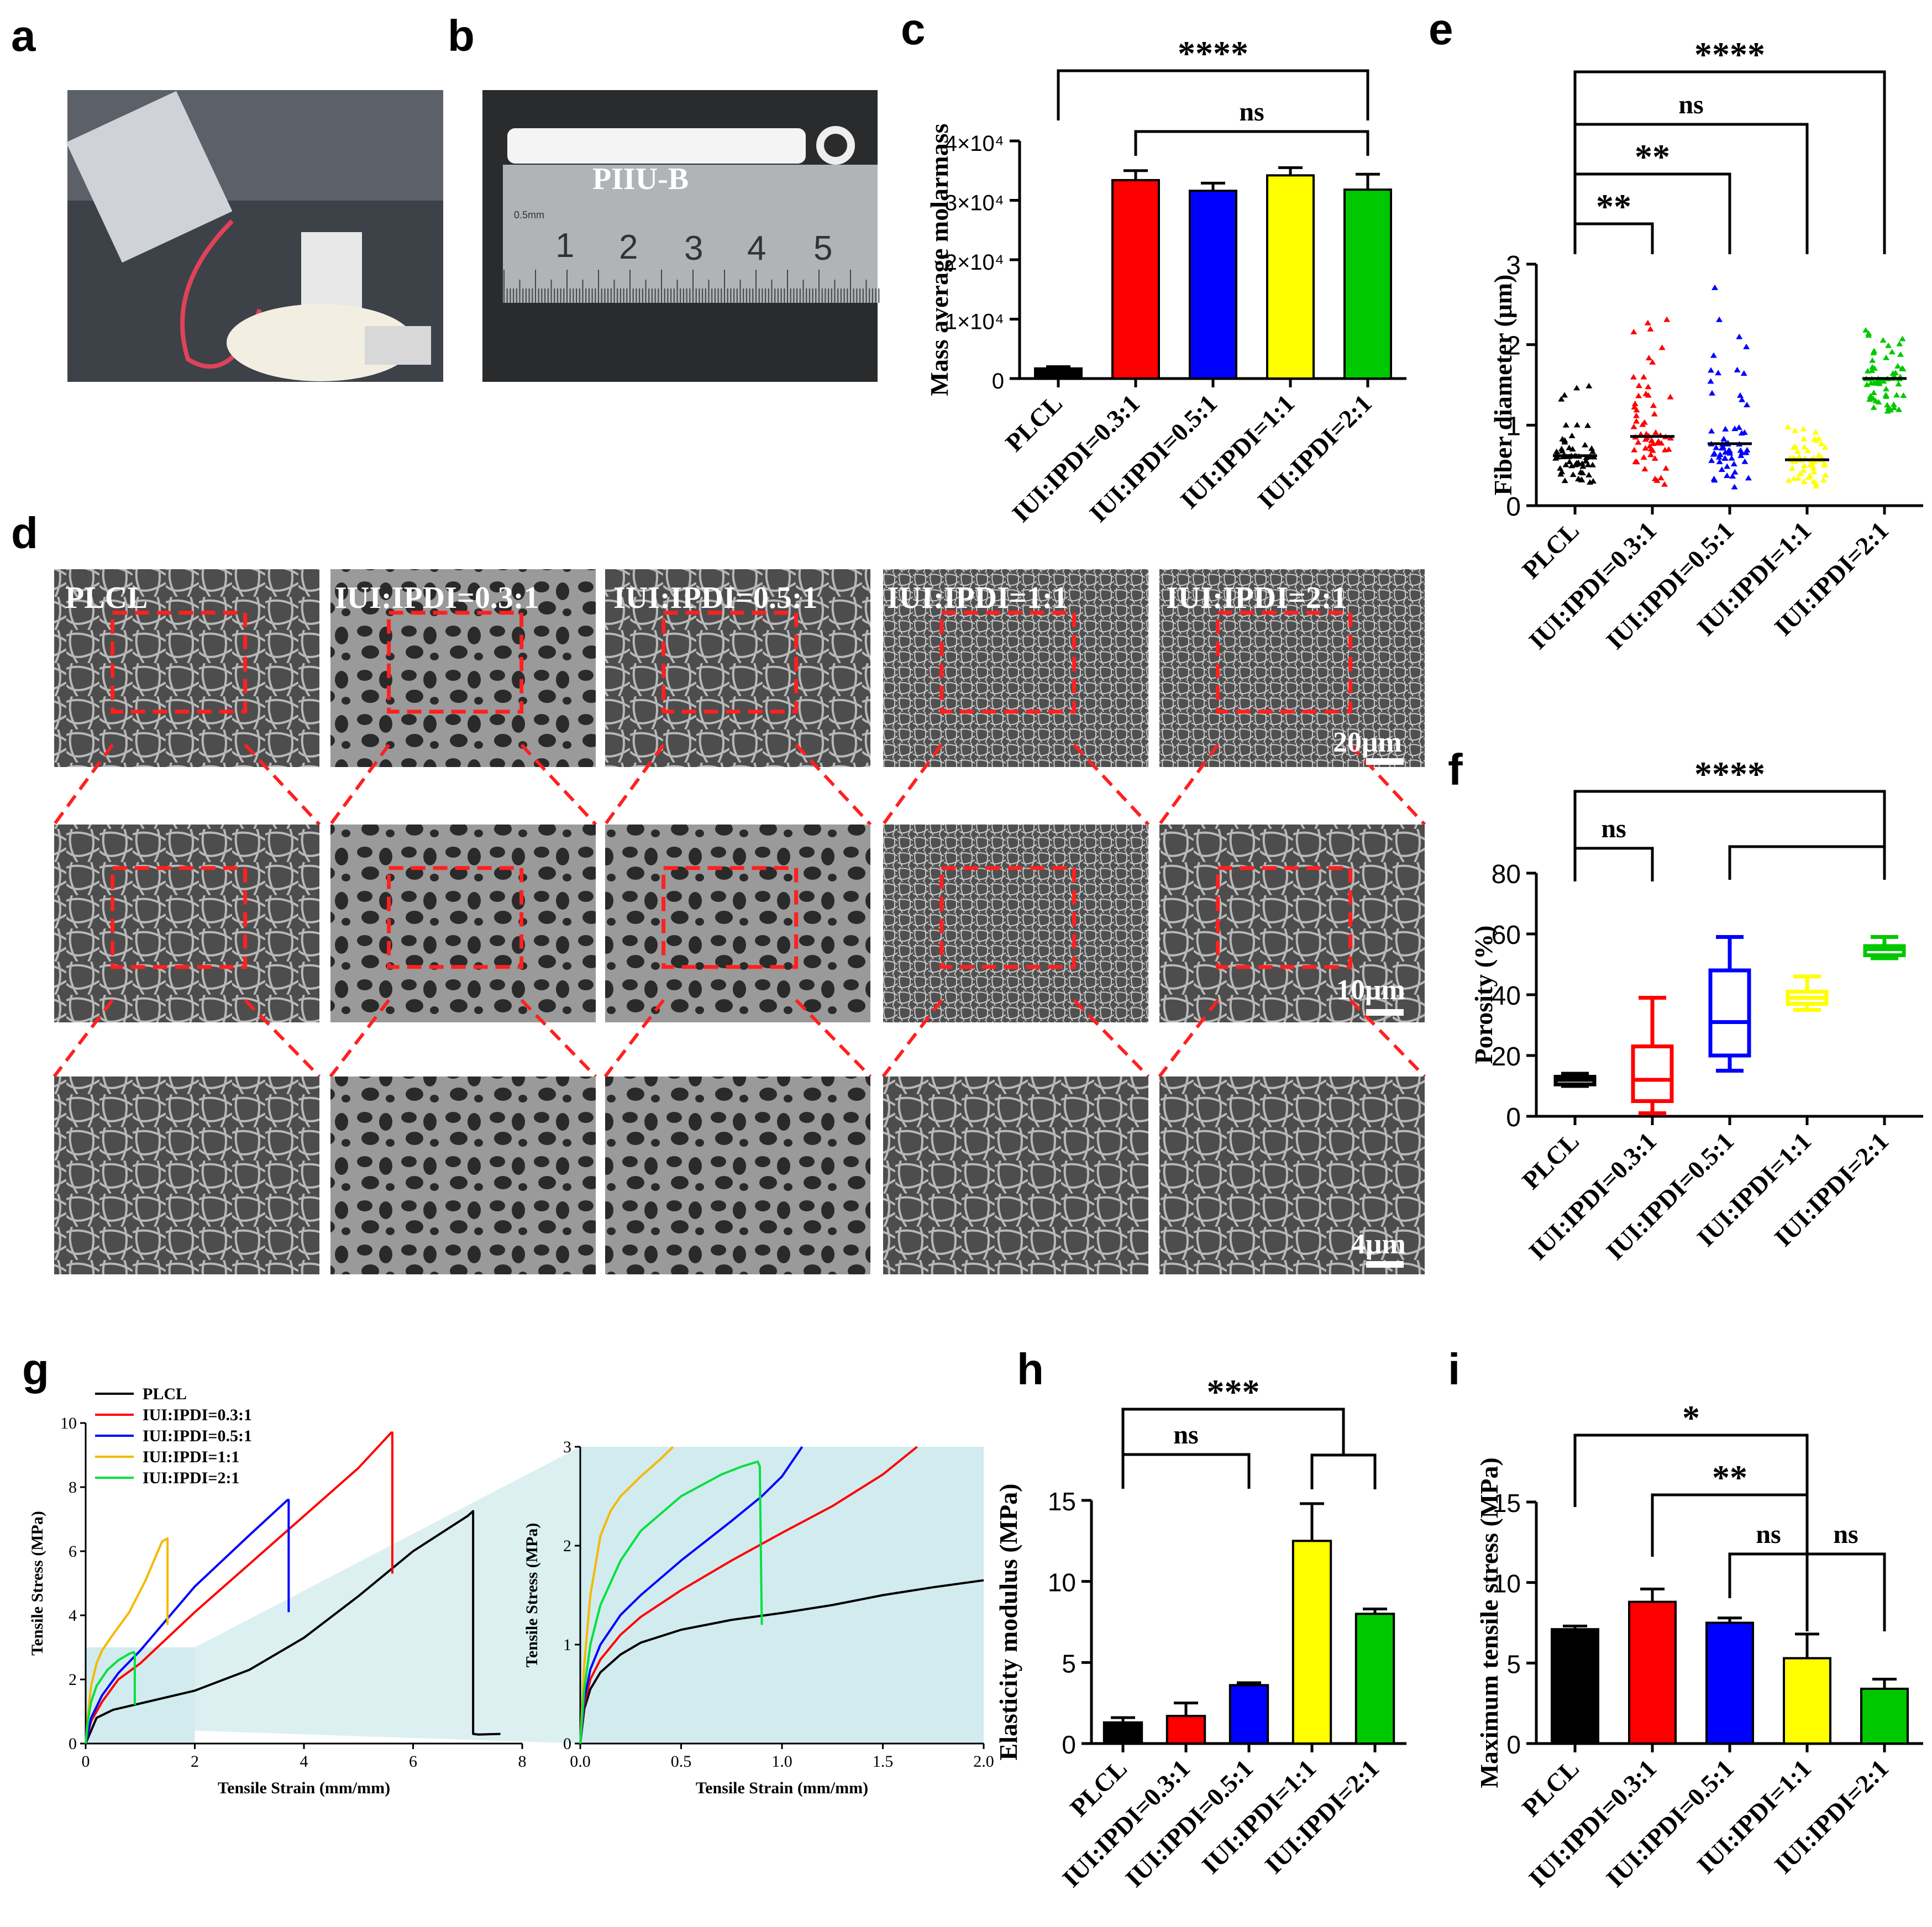 Image resolution: width=1932 pixels, height=1927 pixels. Describe the element at coordinates (914, 29) in the screenshot. I see `panel-label-c: c` at that location.